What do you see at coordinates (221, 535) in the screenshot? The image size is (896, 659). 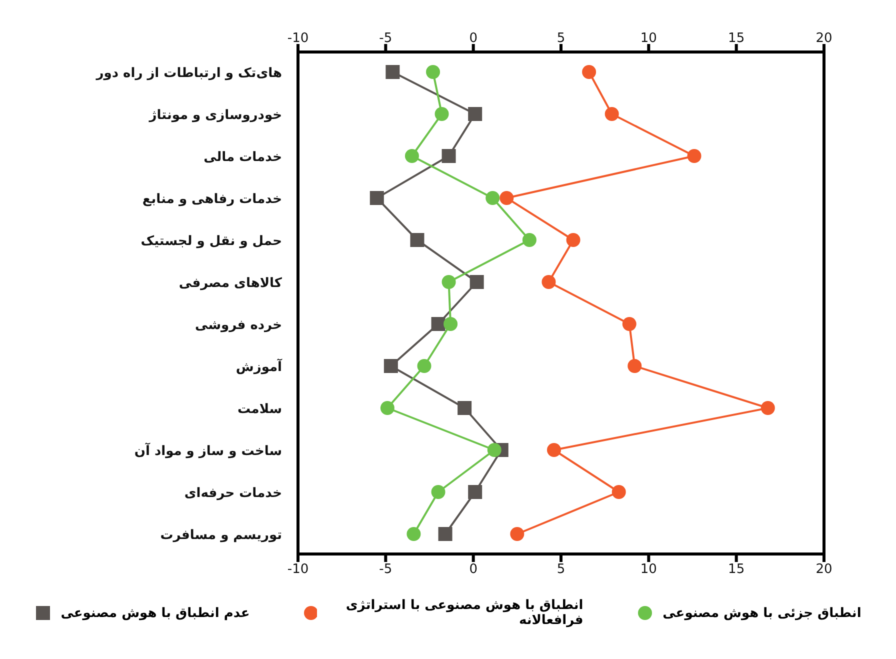 I see `y-tick-label: توریسم و مسافرت` at bounding box center [221, 535].